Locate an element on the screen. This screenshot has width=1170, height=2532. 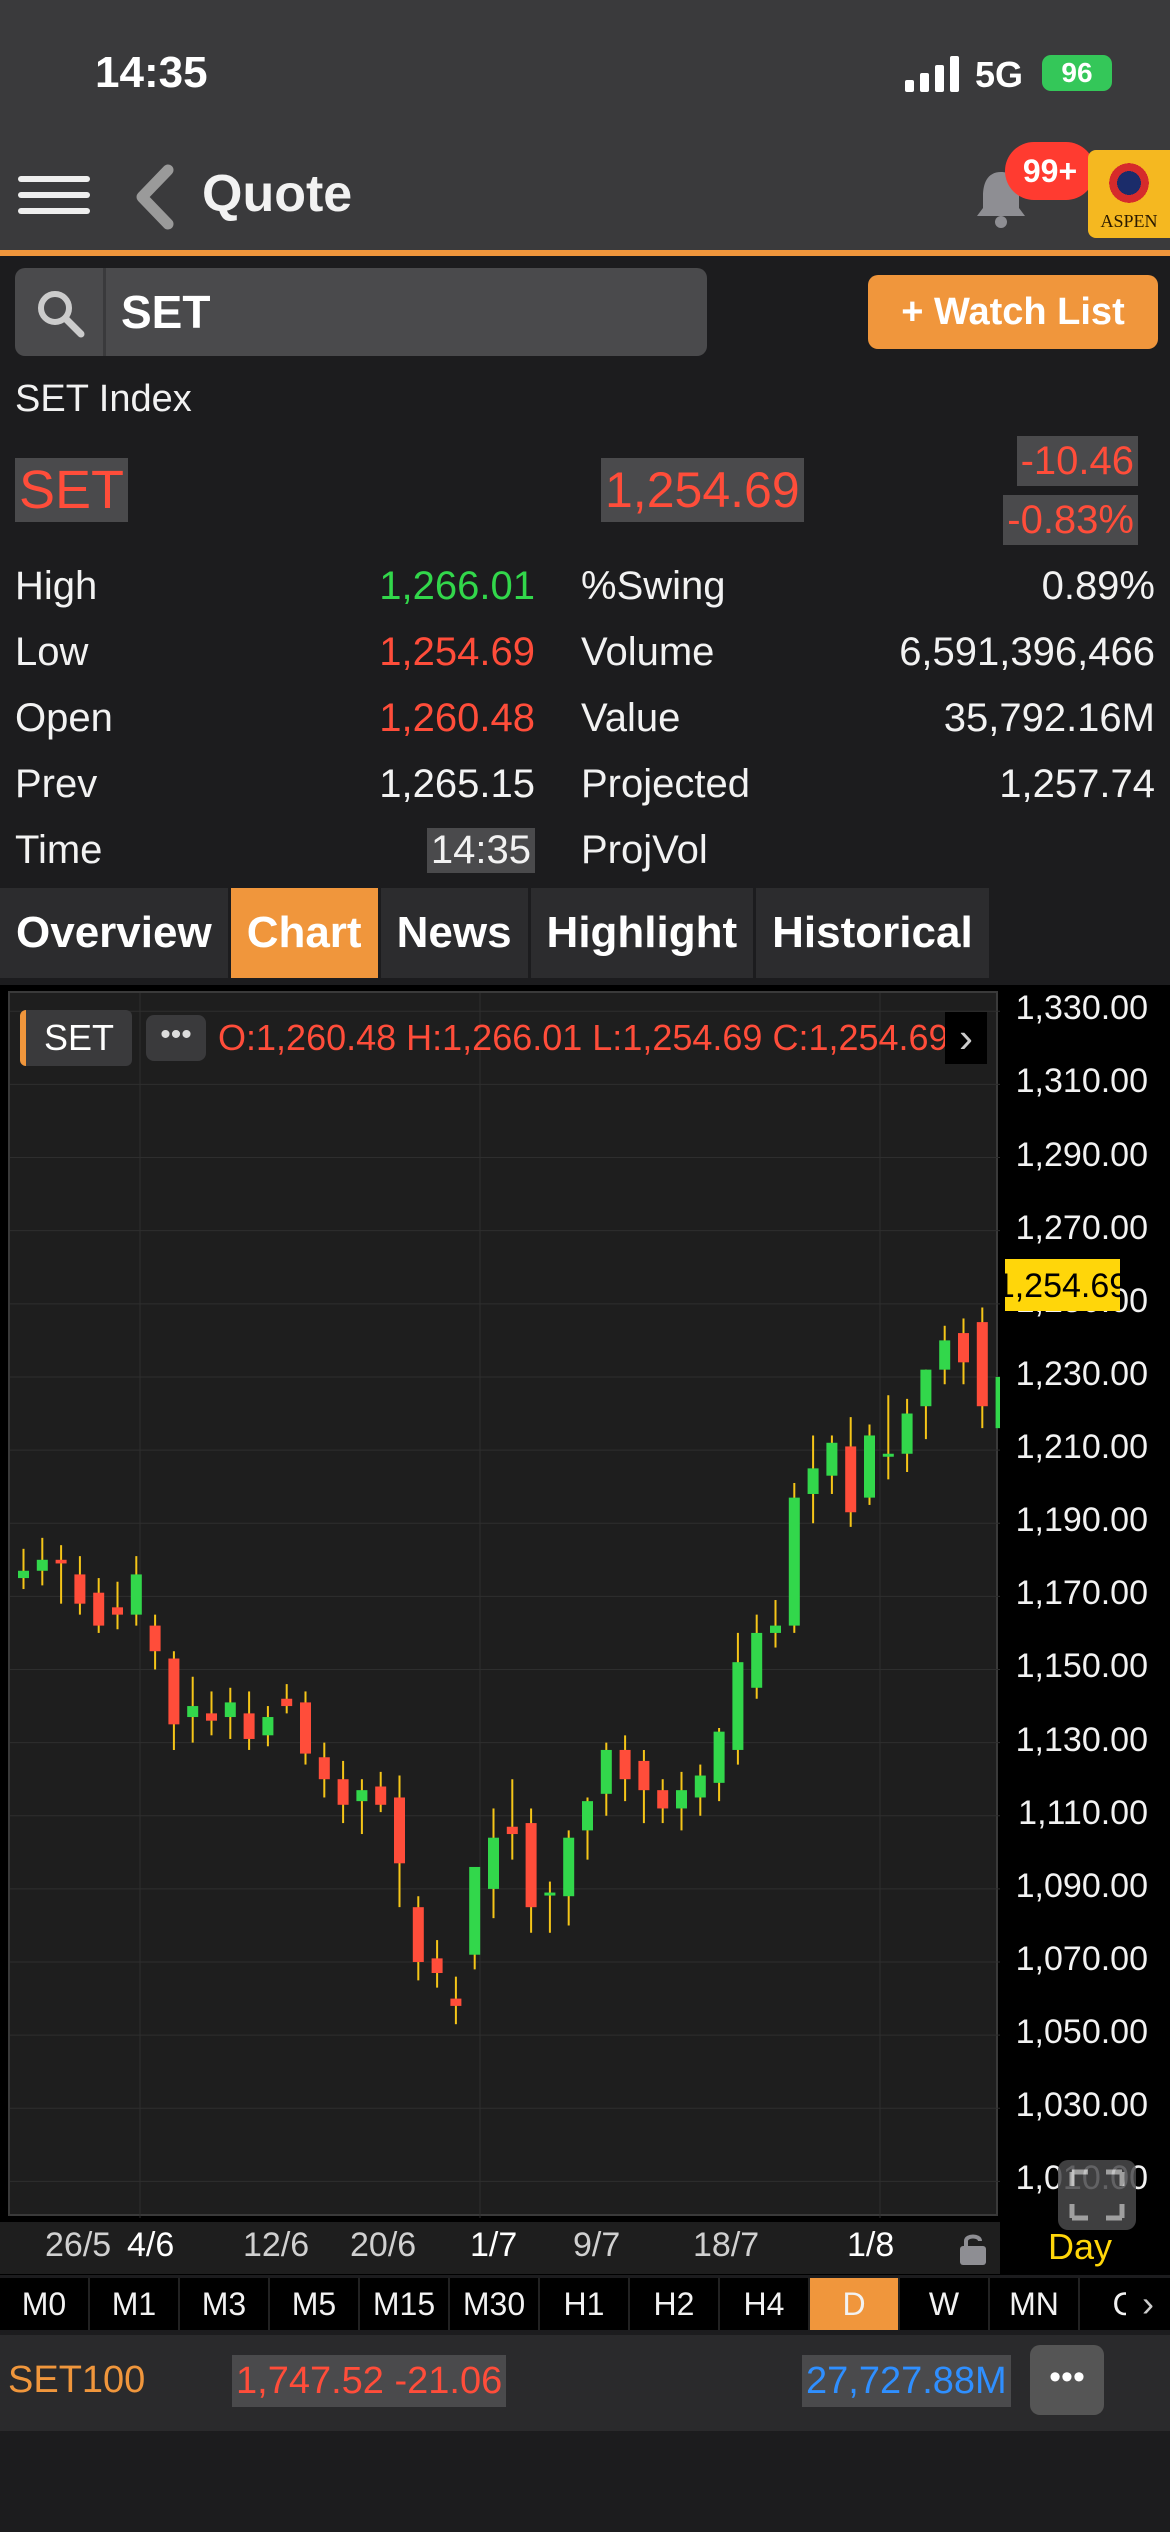
timeframe-bar: M0 M1 M3 M5 M15 M30 H1 H2 H4 D W MN C › is located at coordinates (585, 2304).